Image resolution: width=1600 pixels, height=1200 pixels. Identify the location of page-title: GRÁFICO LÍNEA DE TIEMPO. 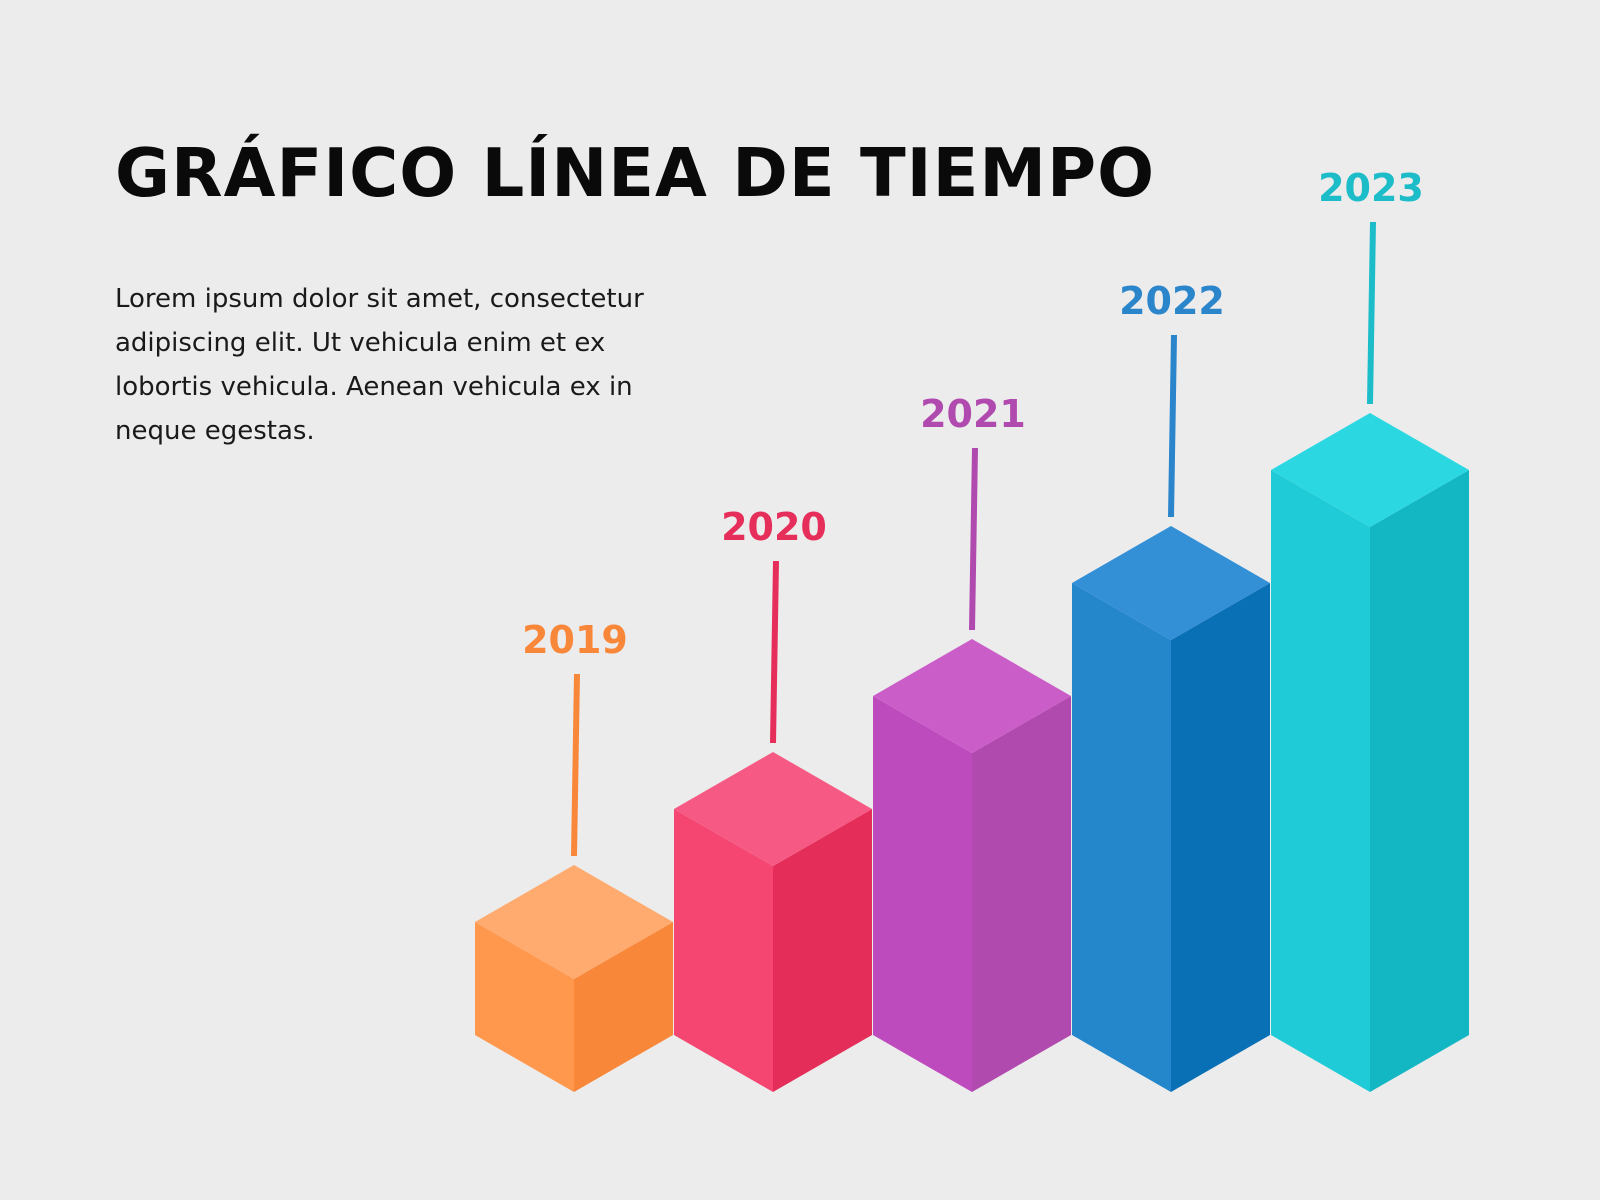
(635, 173).